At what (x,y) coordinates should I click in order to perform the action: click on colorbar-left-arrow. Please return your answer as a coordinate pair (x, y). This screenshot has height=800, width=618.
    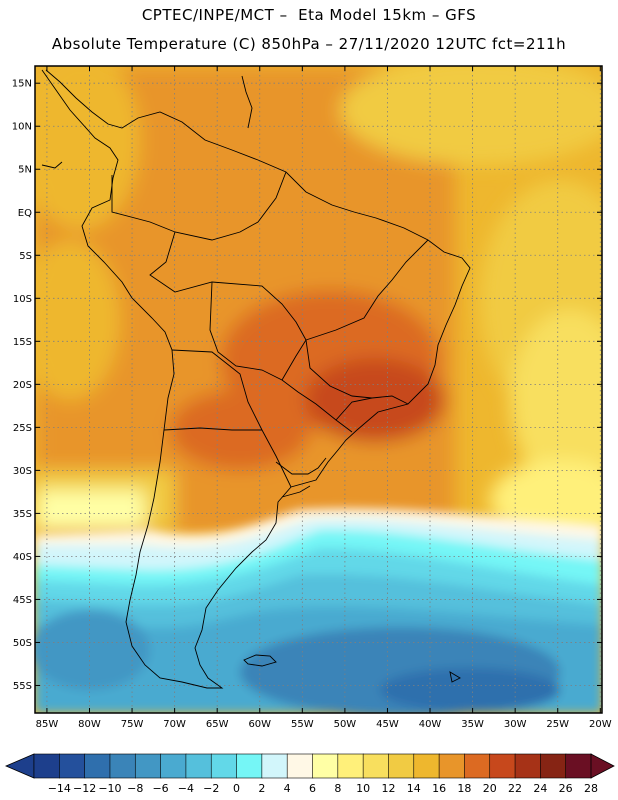
    Looking at the image, I should click on (19, 766).